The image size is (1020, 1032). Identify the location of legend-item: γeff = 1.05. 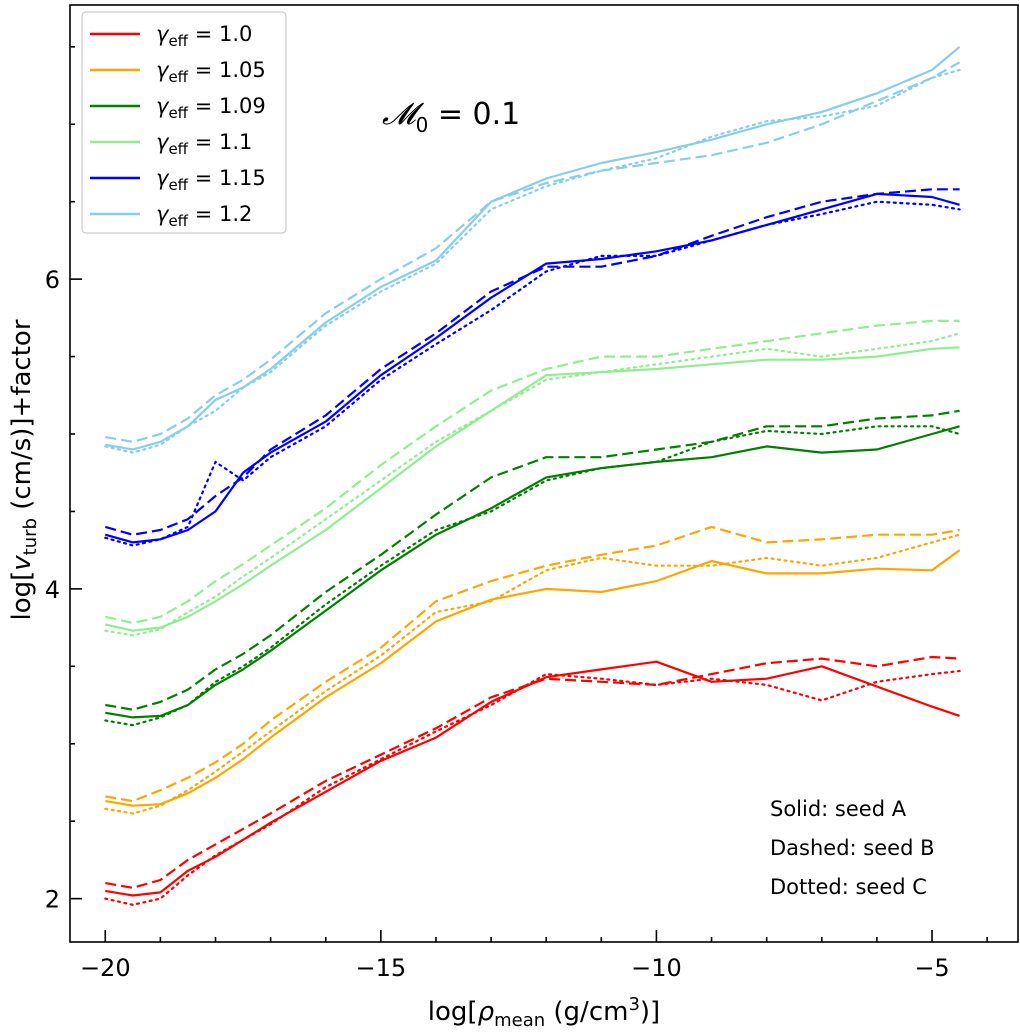
(178, 72).